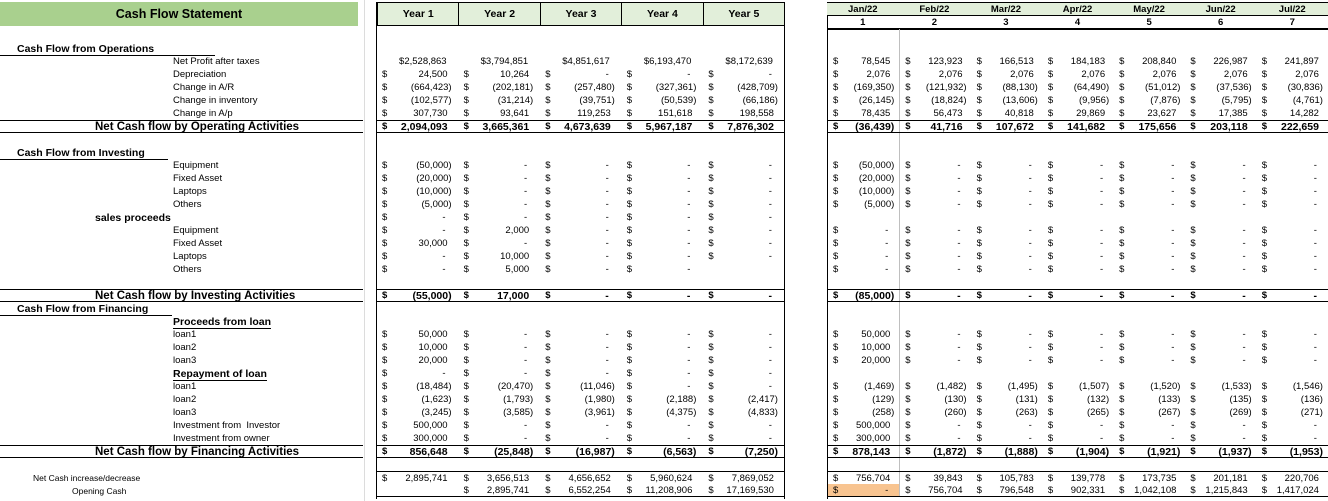 The width and height of the screenshot is (1328, 501). What do you see at coordinates (1078, 100) in the screenshot?
I see `month4-cell-change-in-inventory-r5: $ (9,956)` at bounding box center [1078, 100].